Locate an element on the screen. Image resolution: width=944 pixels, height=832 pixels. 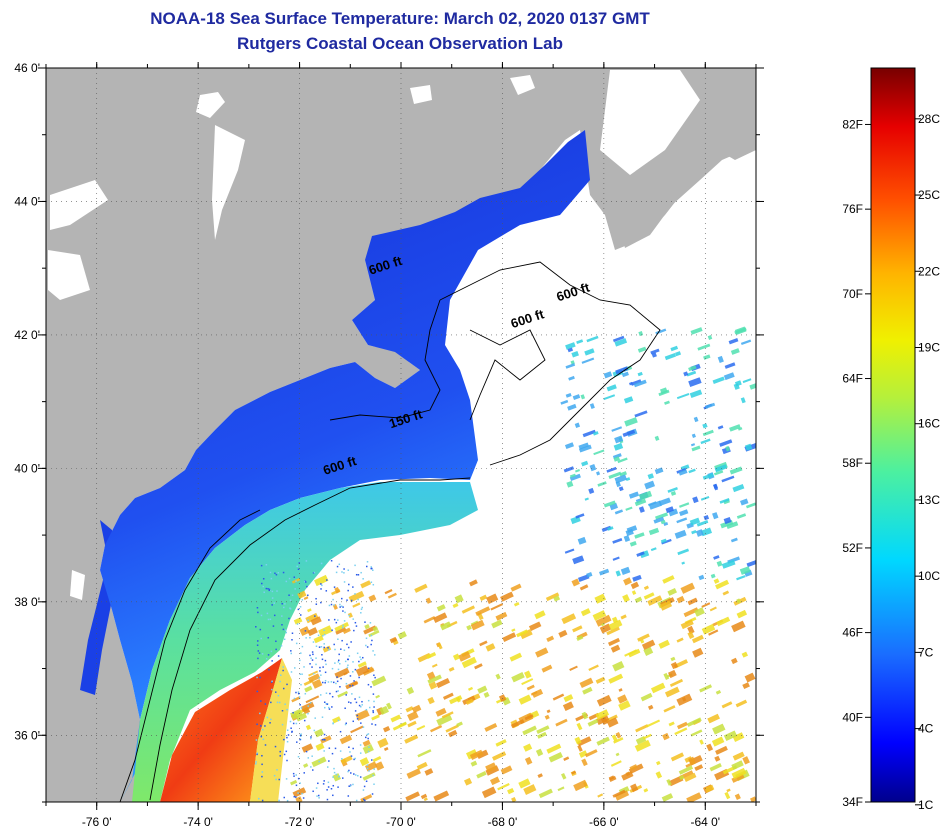
lat-tick-label: 38 0' is located at coordinates (27, 602).